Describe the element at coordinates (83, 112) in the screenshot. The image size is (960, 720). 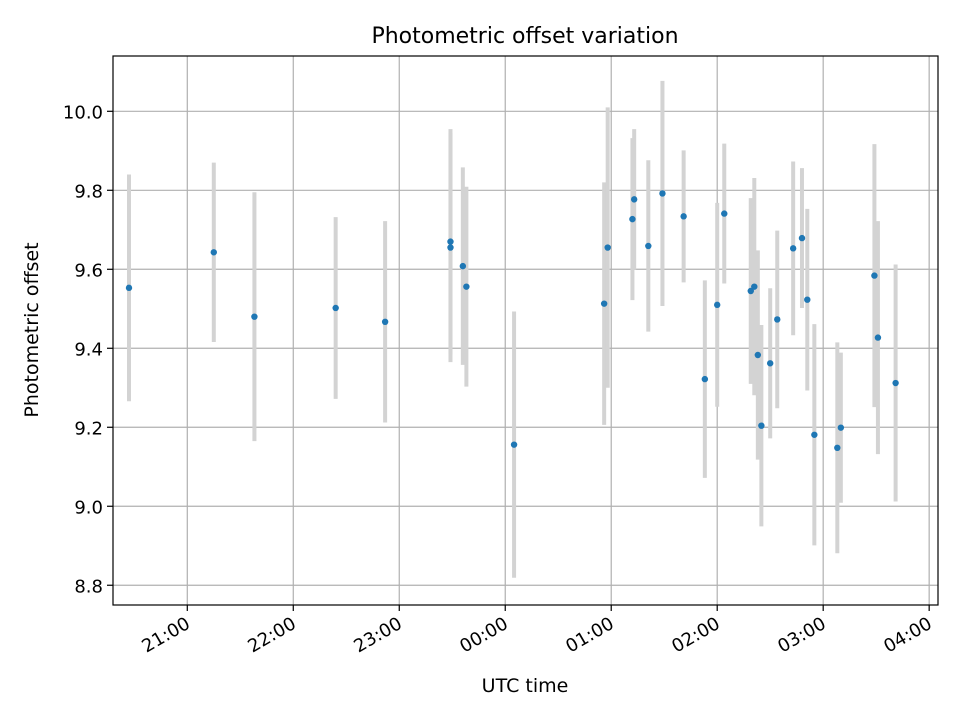
I see `y-tick-label: 10.0` at that location.